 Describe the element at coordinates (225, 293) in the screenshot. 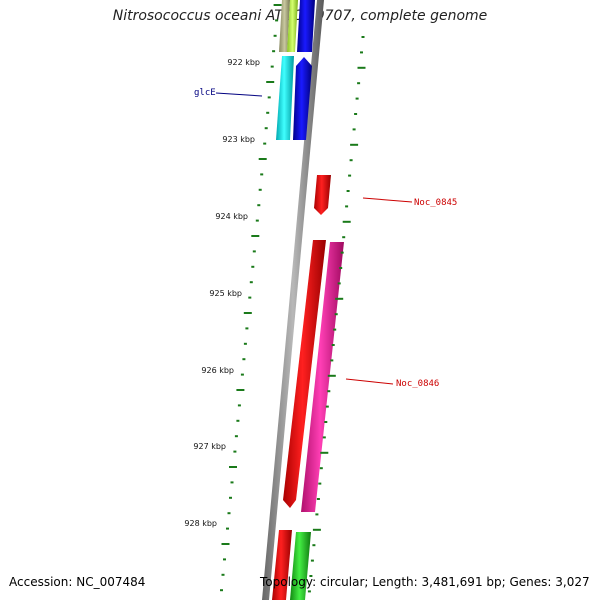

I see `ruler-label: 925 kbp` at that location.